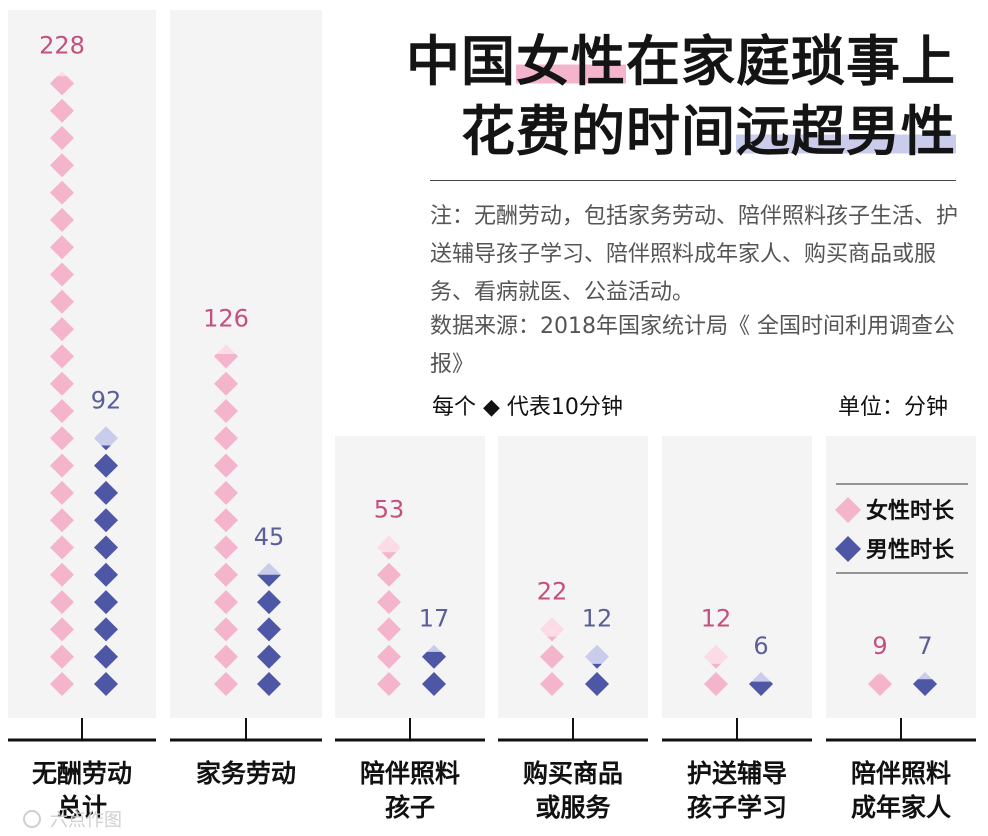 The width and height of the screenshot is (988, 836). Describe the element at coordinates (693, 180) in the screenshot. I see `title-divider` at that location.